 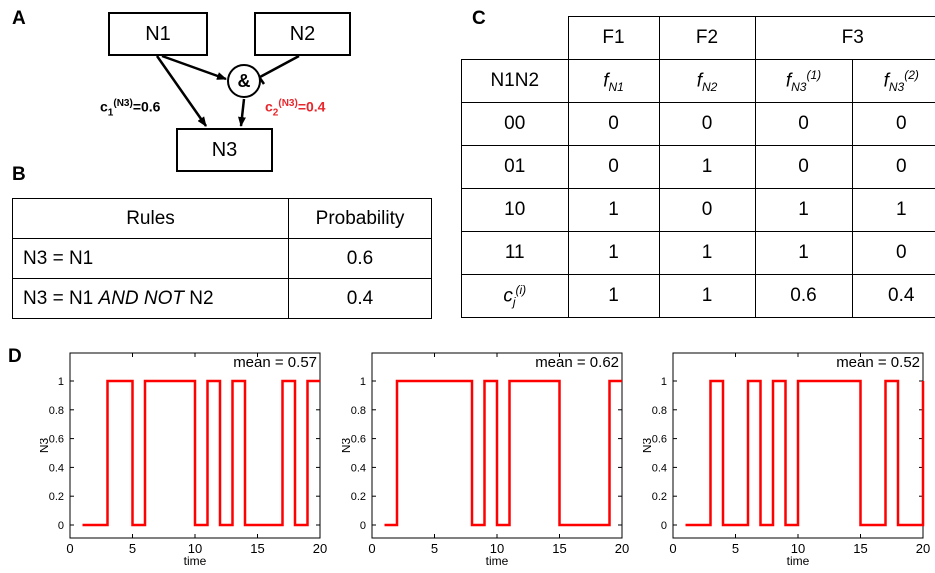 What do you see at coordinates (845, 38) in the screenshot?
I see `group-f3: F3` at bounding box center [845, 38].